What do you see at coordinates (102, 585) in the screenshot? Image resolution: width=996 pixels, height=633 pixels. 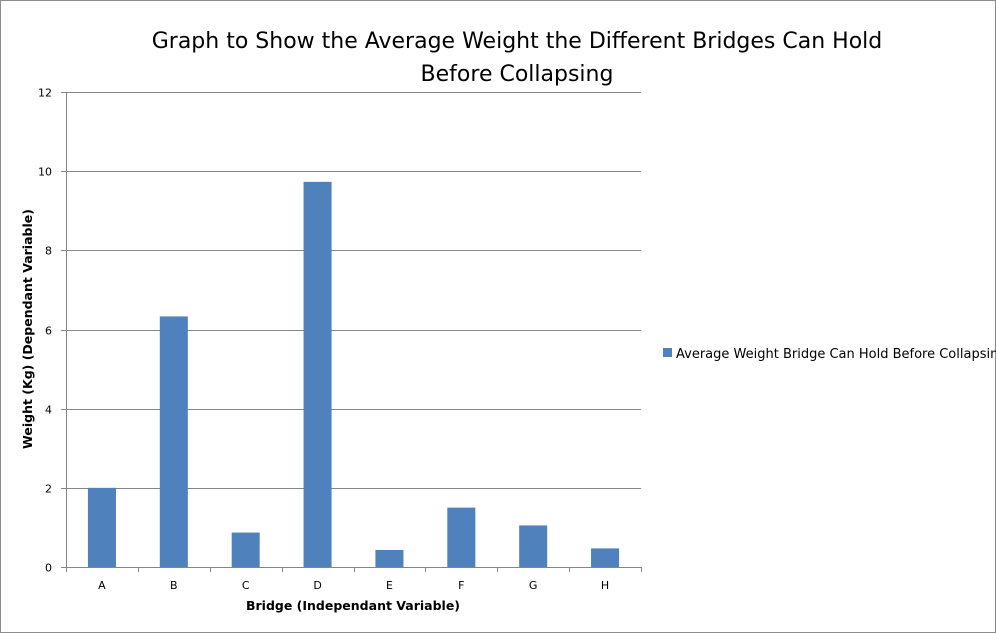 I see `x-tick-label: A` at bounding box center [102, 585].